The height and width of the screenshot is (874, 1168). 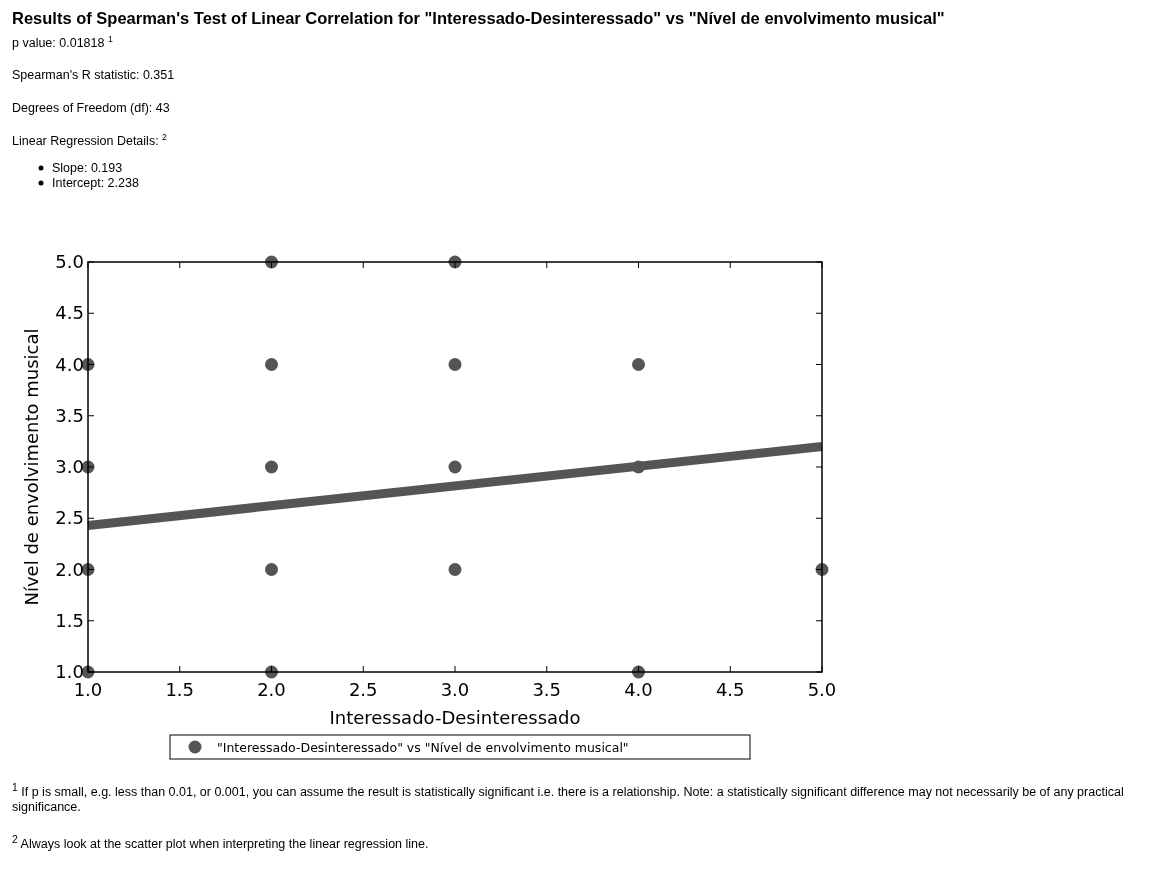 What do you see at coordinates (69, 466) in the screenshot?
I see `y-tick-label: 3.0` at bounding box center [69, 466].